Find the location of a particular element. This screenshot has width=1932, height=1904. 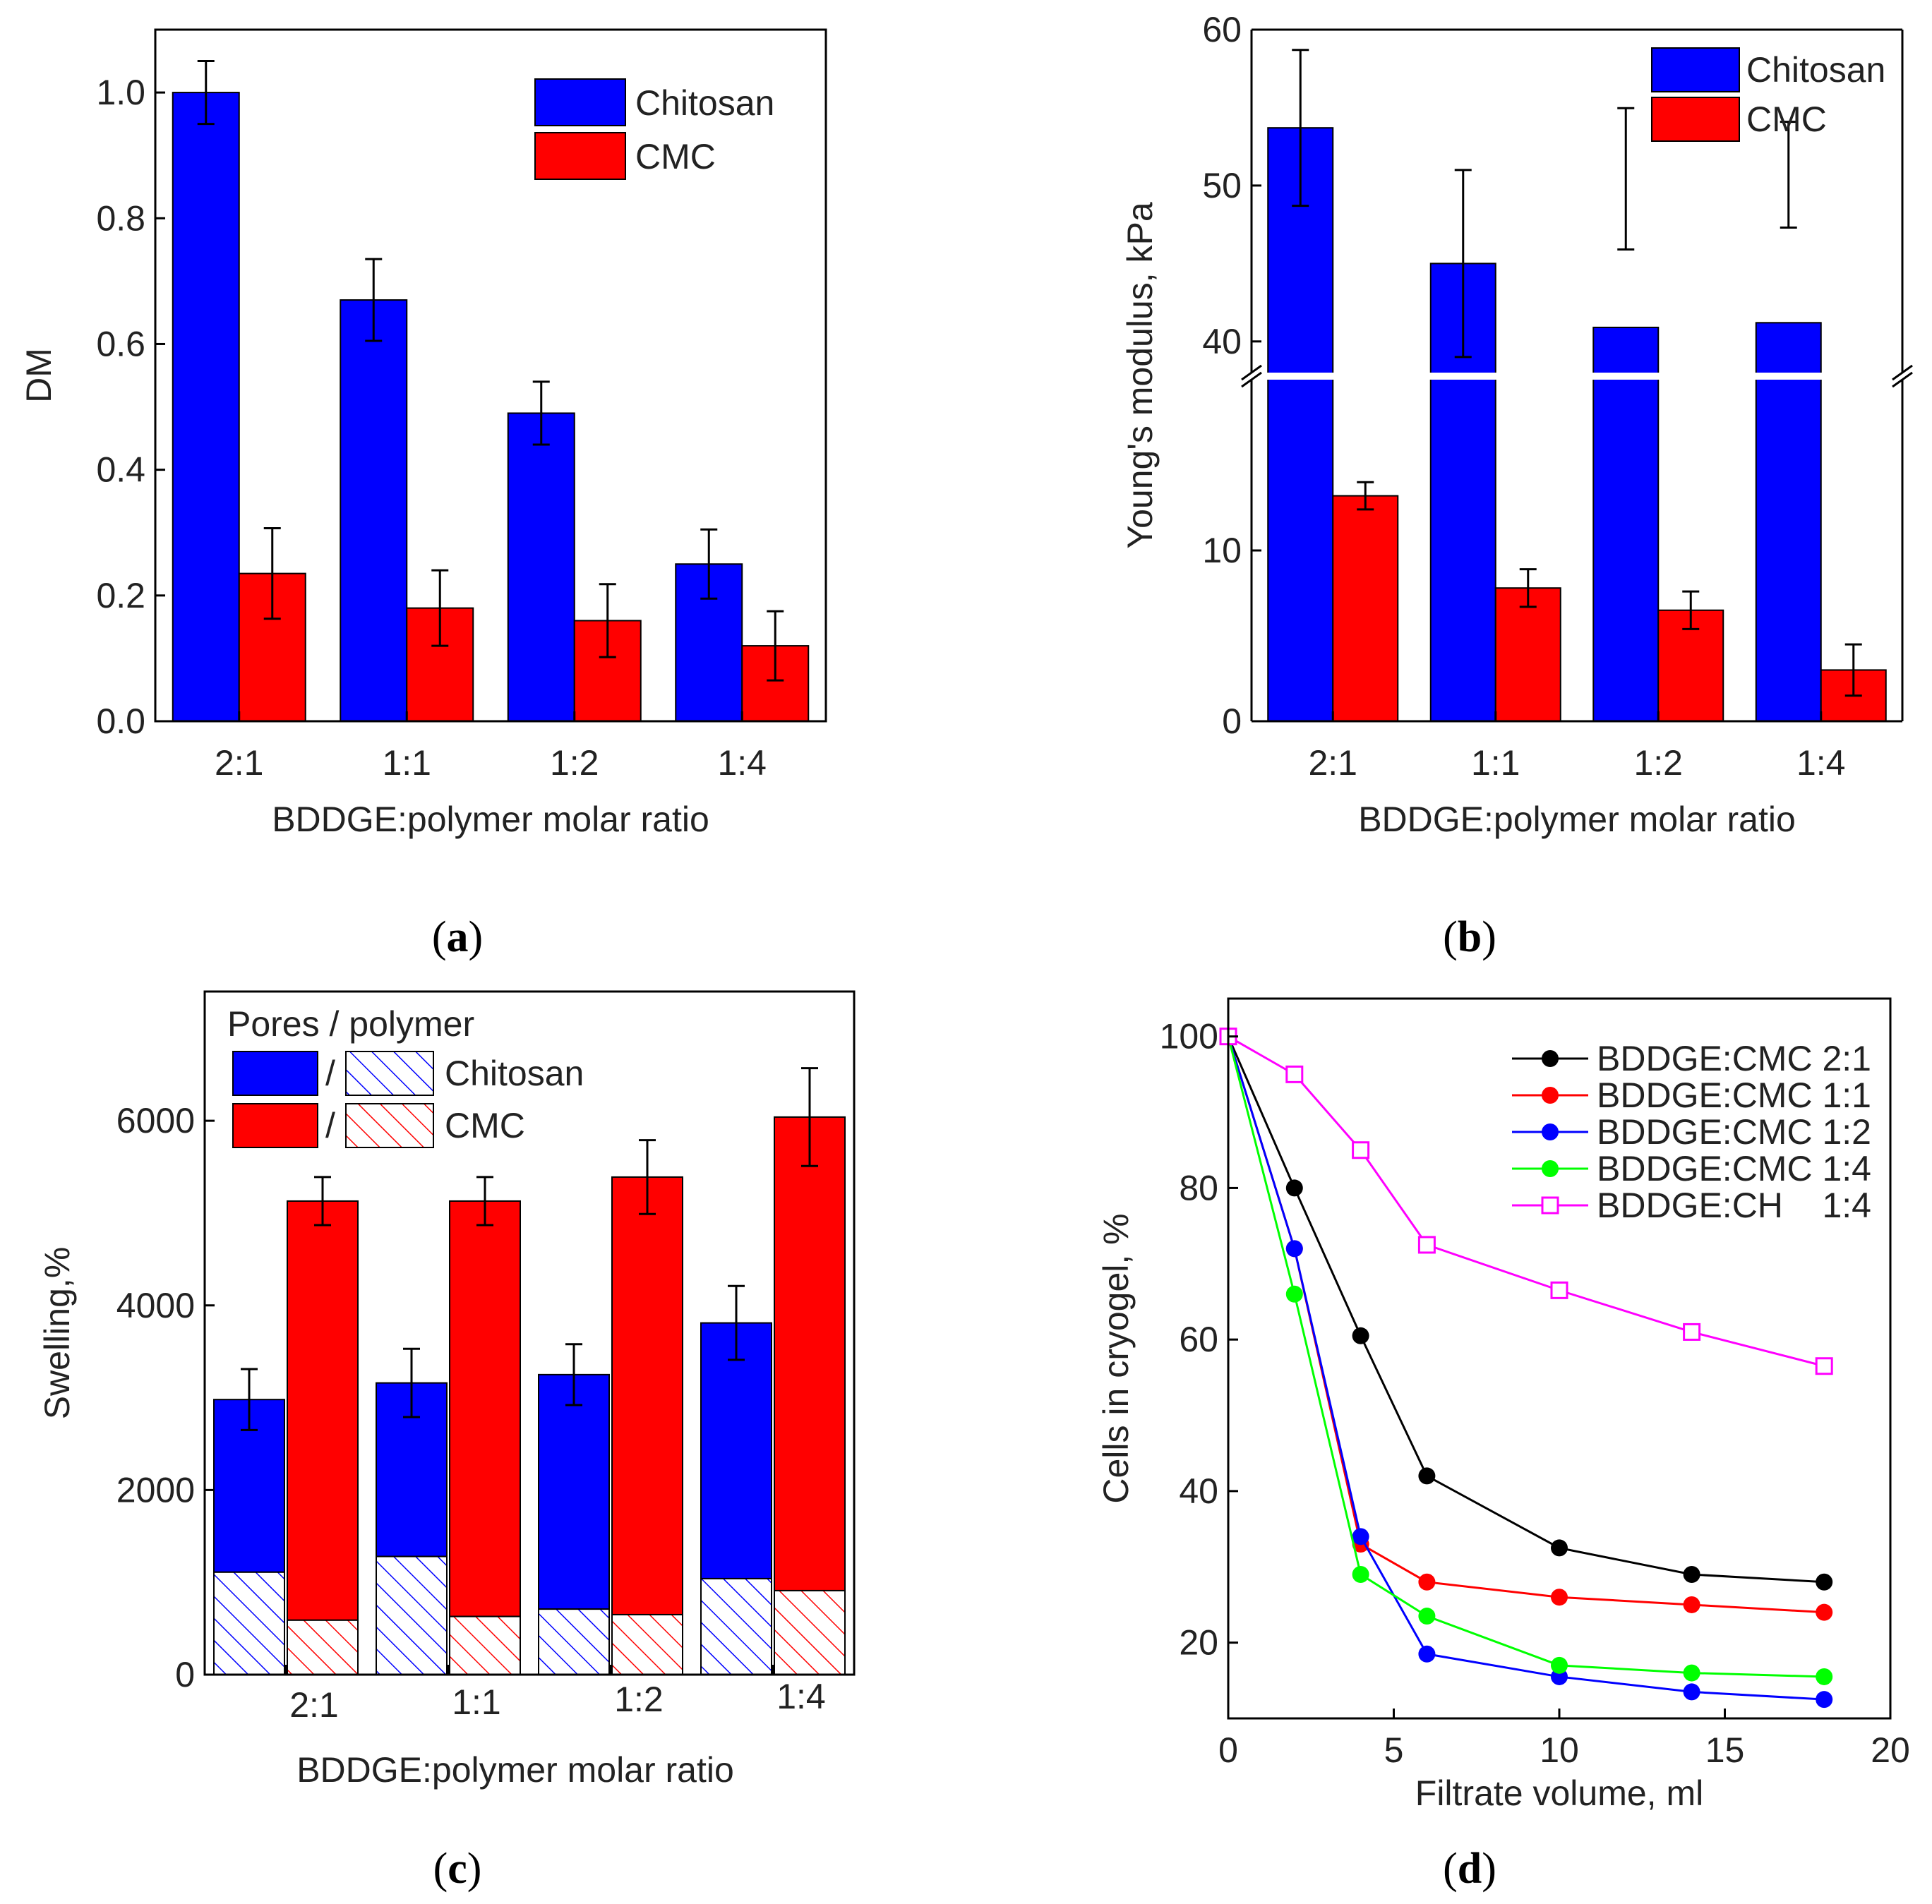

x-axis-title: BDDGE:polymer molar ratio is located at coordinates (515, 1770).